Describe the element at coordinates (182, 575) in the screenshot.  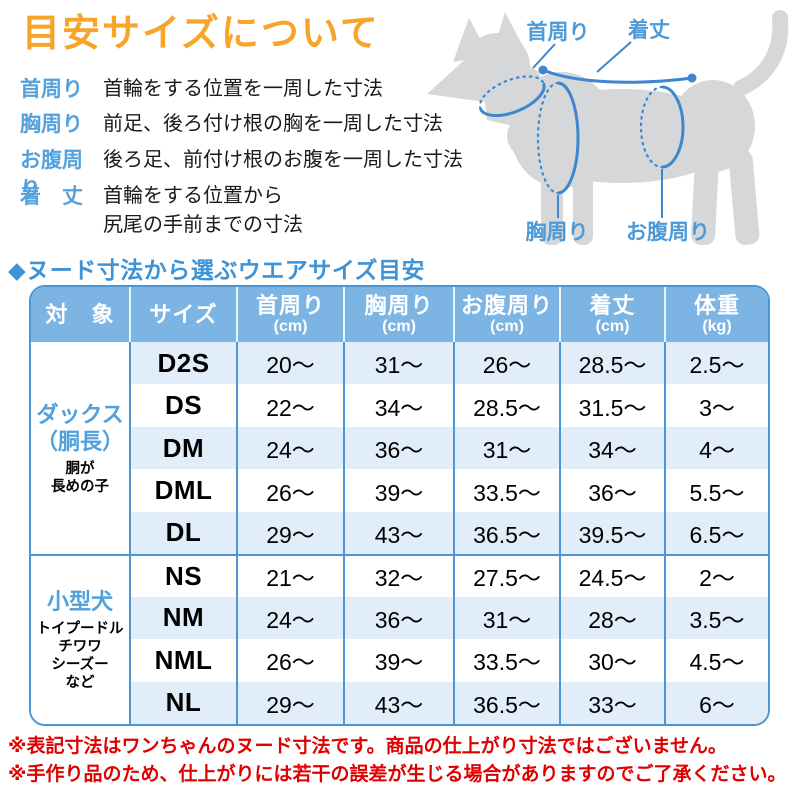
I see `cell-size: NS` at that location.